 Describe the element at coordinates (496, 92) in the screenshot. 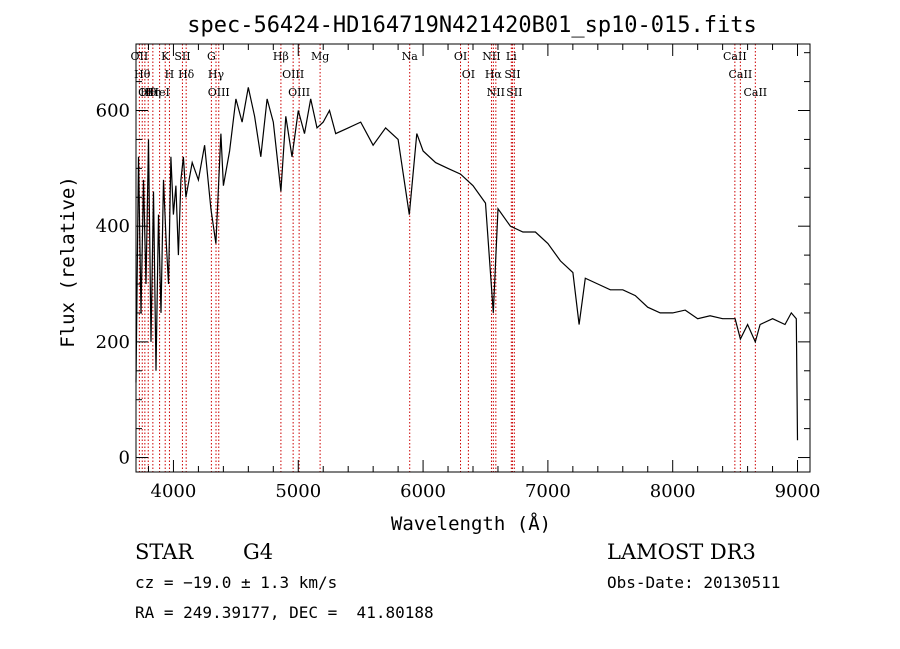

I see `line-label-22: NII` at that location.